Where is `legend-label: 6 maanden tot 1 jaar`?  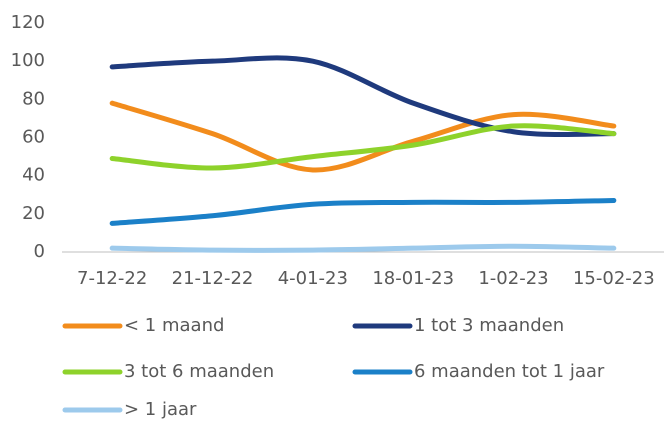
legend-label: 6 maanden tot 1 jaar is located at coordinates (509, 371).